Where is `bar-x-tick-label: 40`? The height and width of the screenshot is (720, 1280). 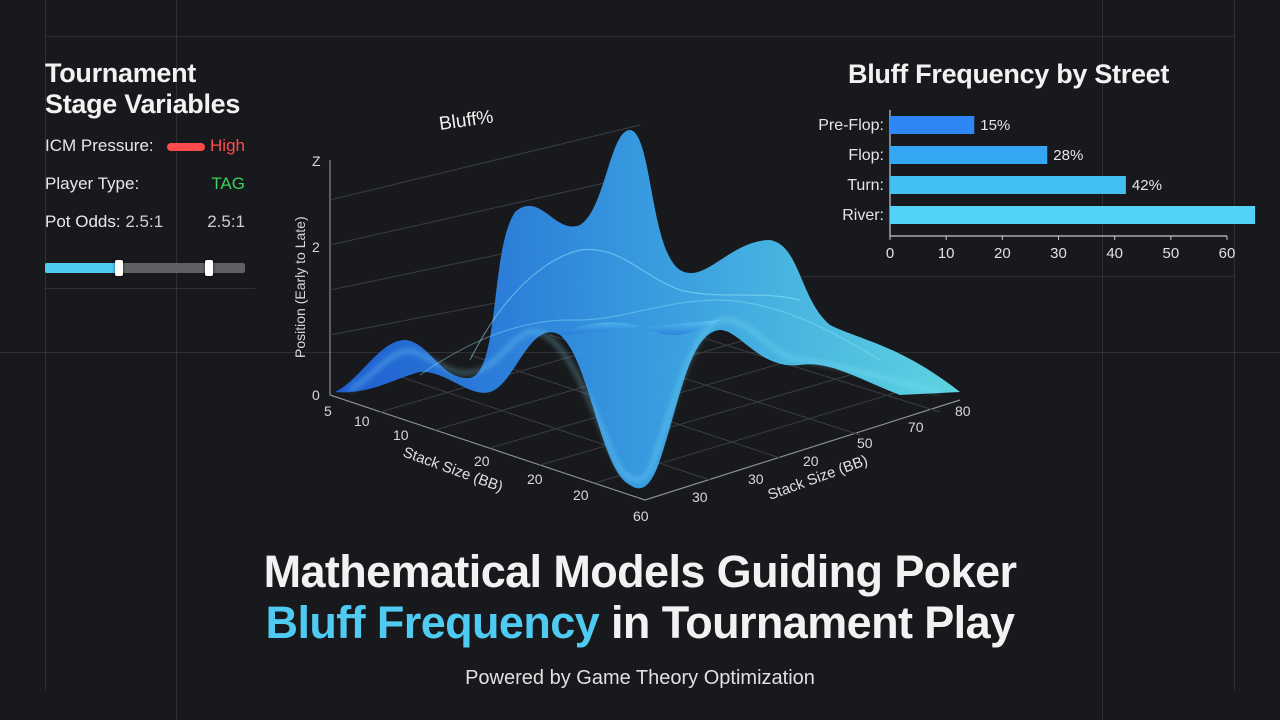
bar-x-tick-label: 40 is located at coordinates (1114, 253).